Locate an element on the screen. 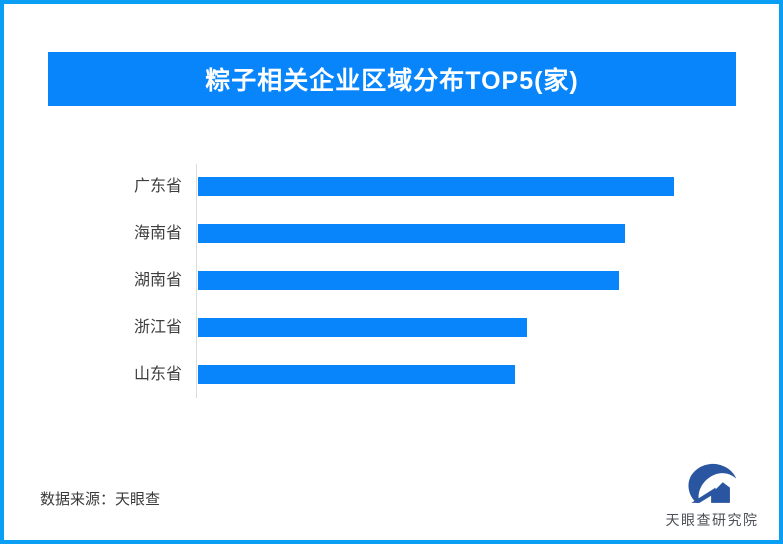 The image size is (783, 544). tianyancha-logo: 天眼查研究院 is located at coordinates (712, 495).